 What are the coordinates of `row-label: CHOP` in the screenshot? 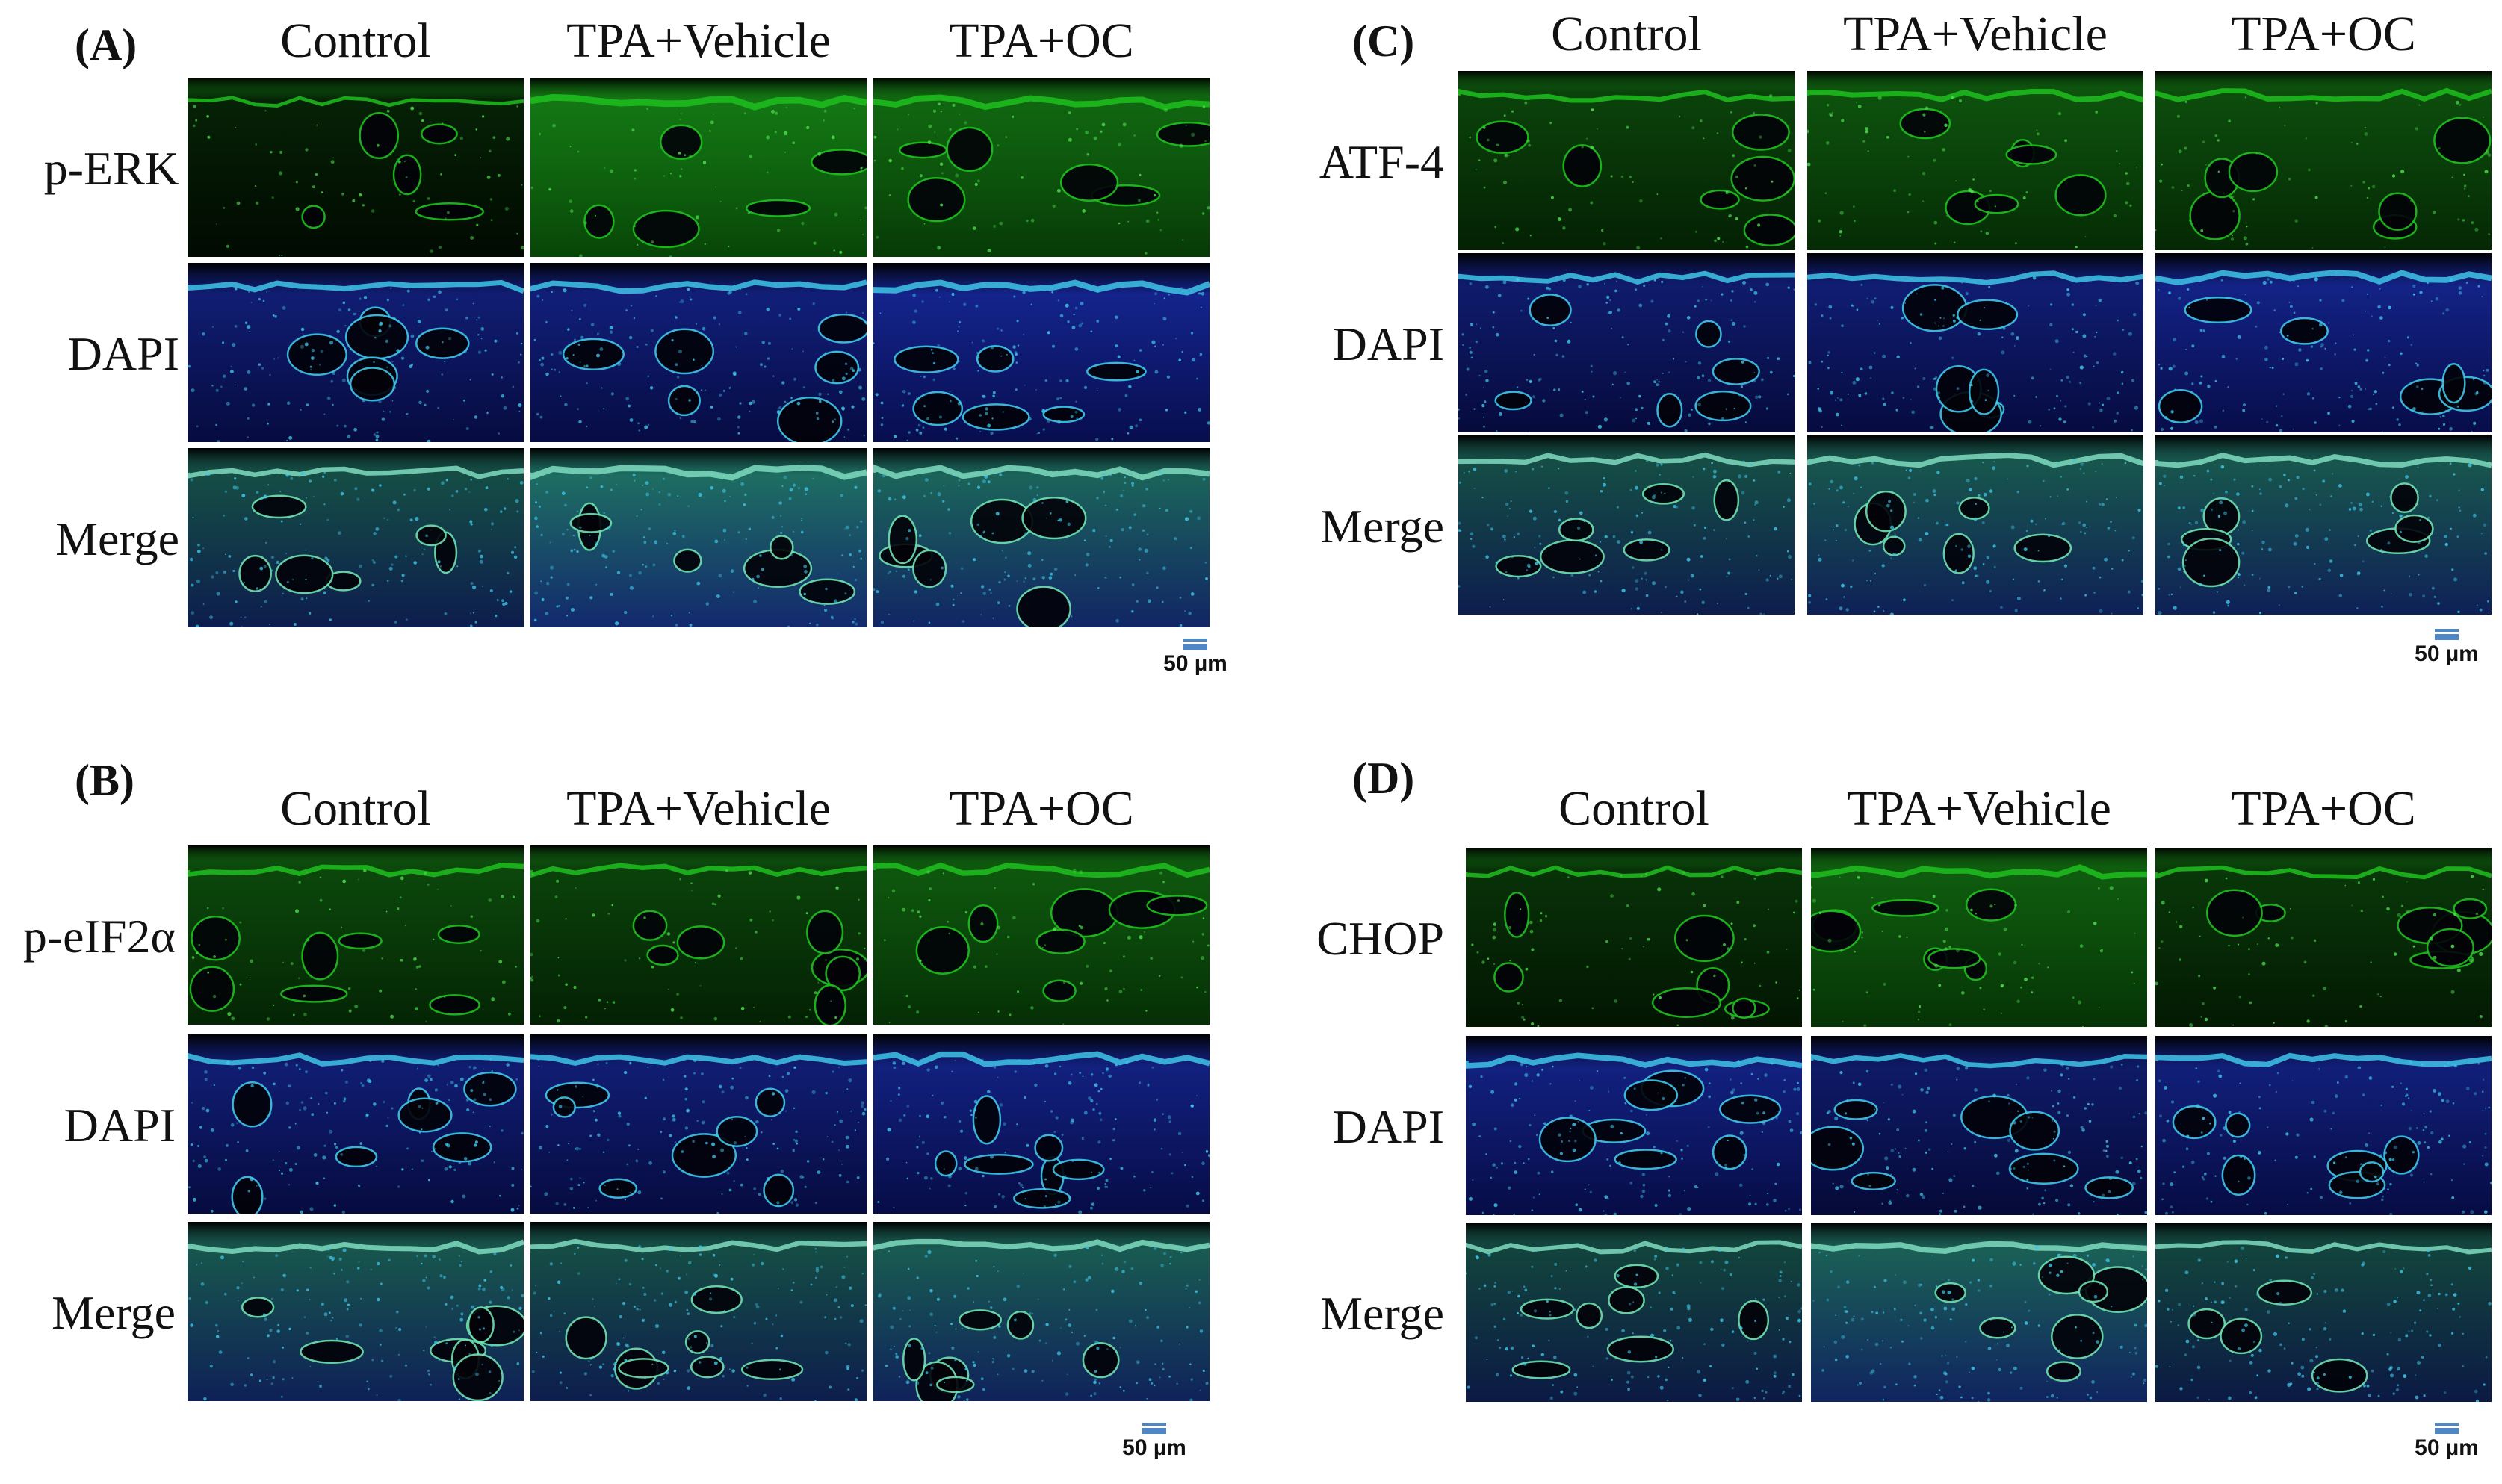 It's located at (1380, 939).